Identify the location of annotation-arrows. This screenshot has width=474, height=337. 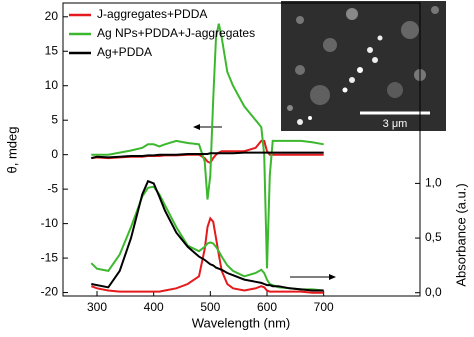
(264, 202).